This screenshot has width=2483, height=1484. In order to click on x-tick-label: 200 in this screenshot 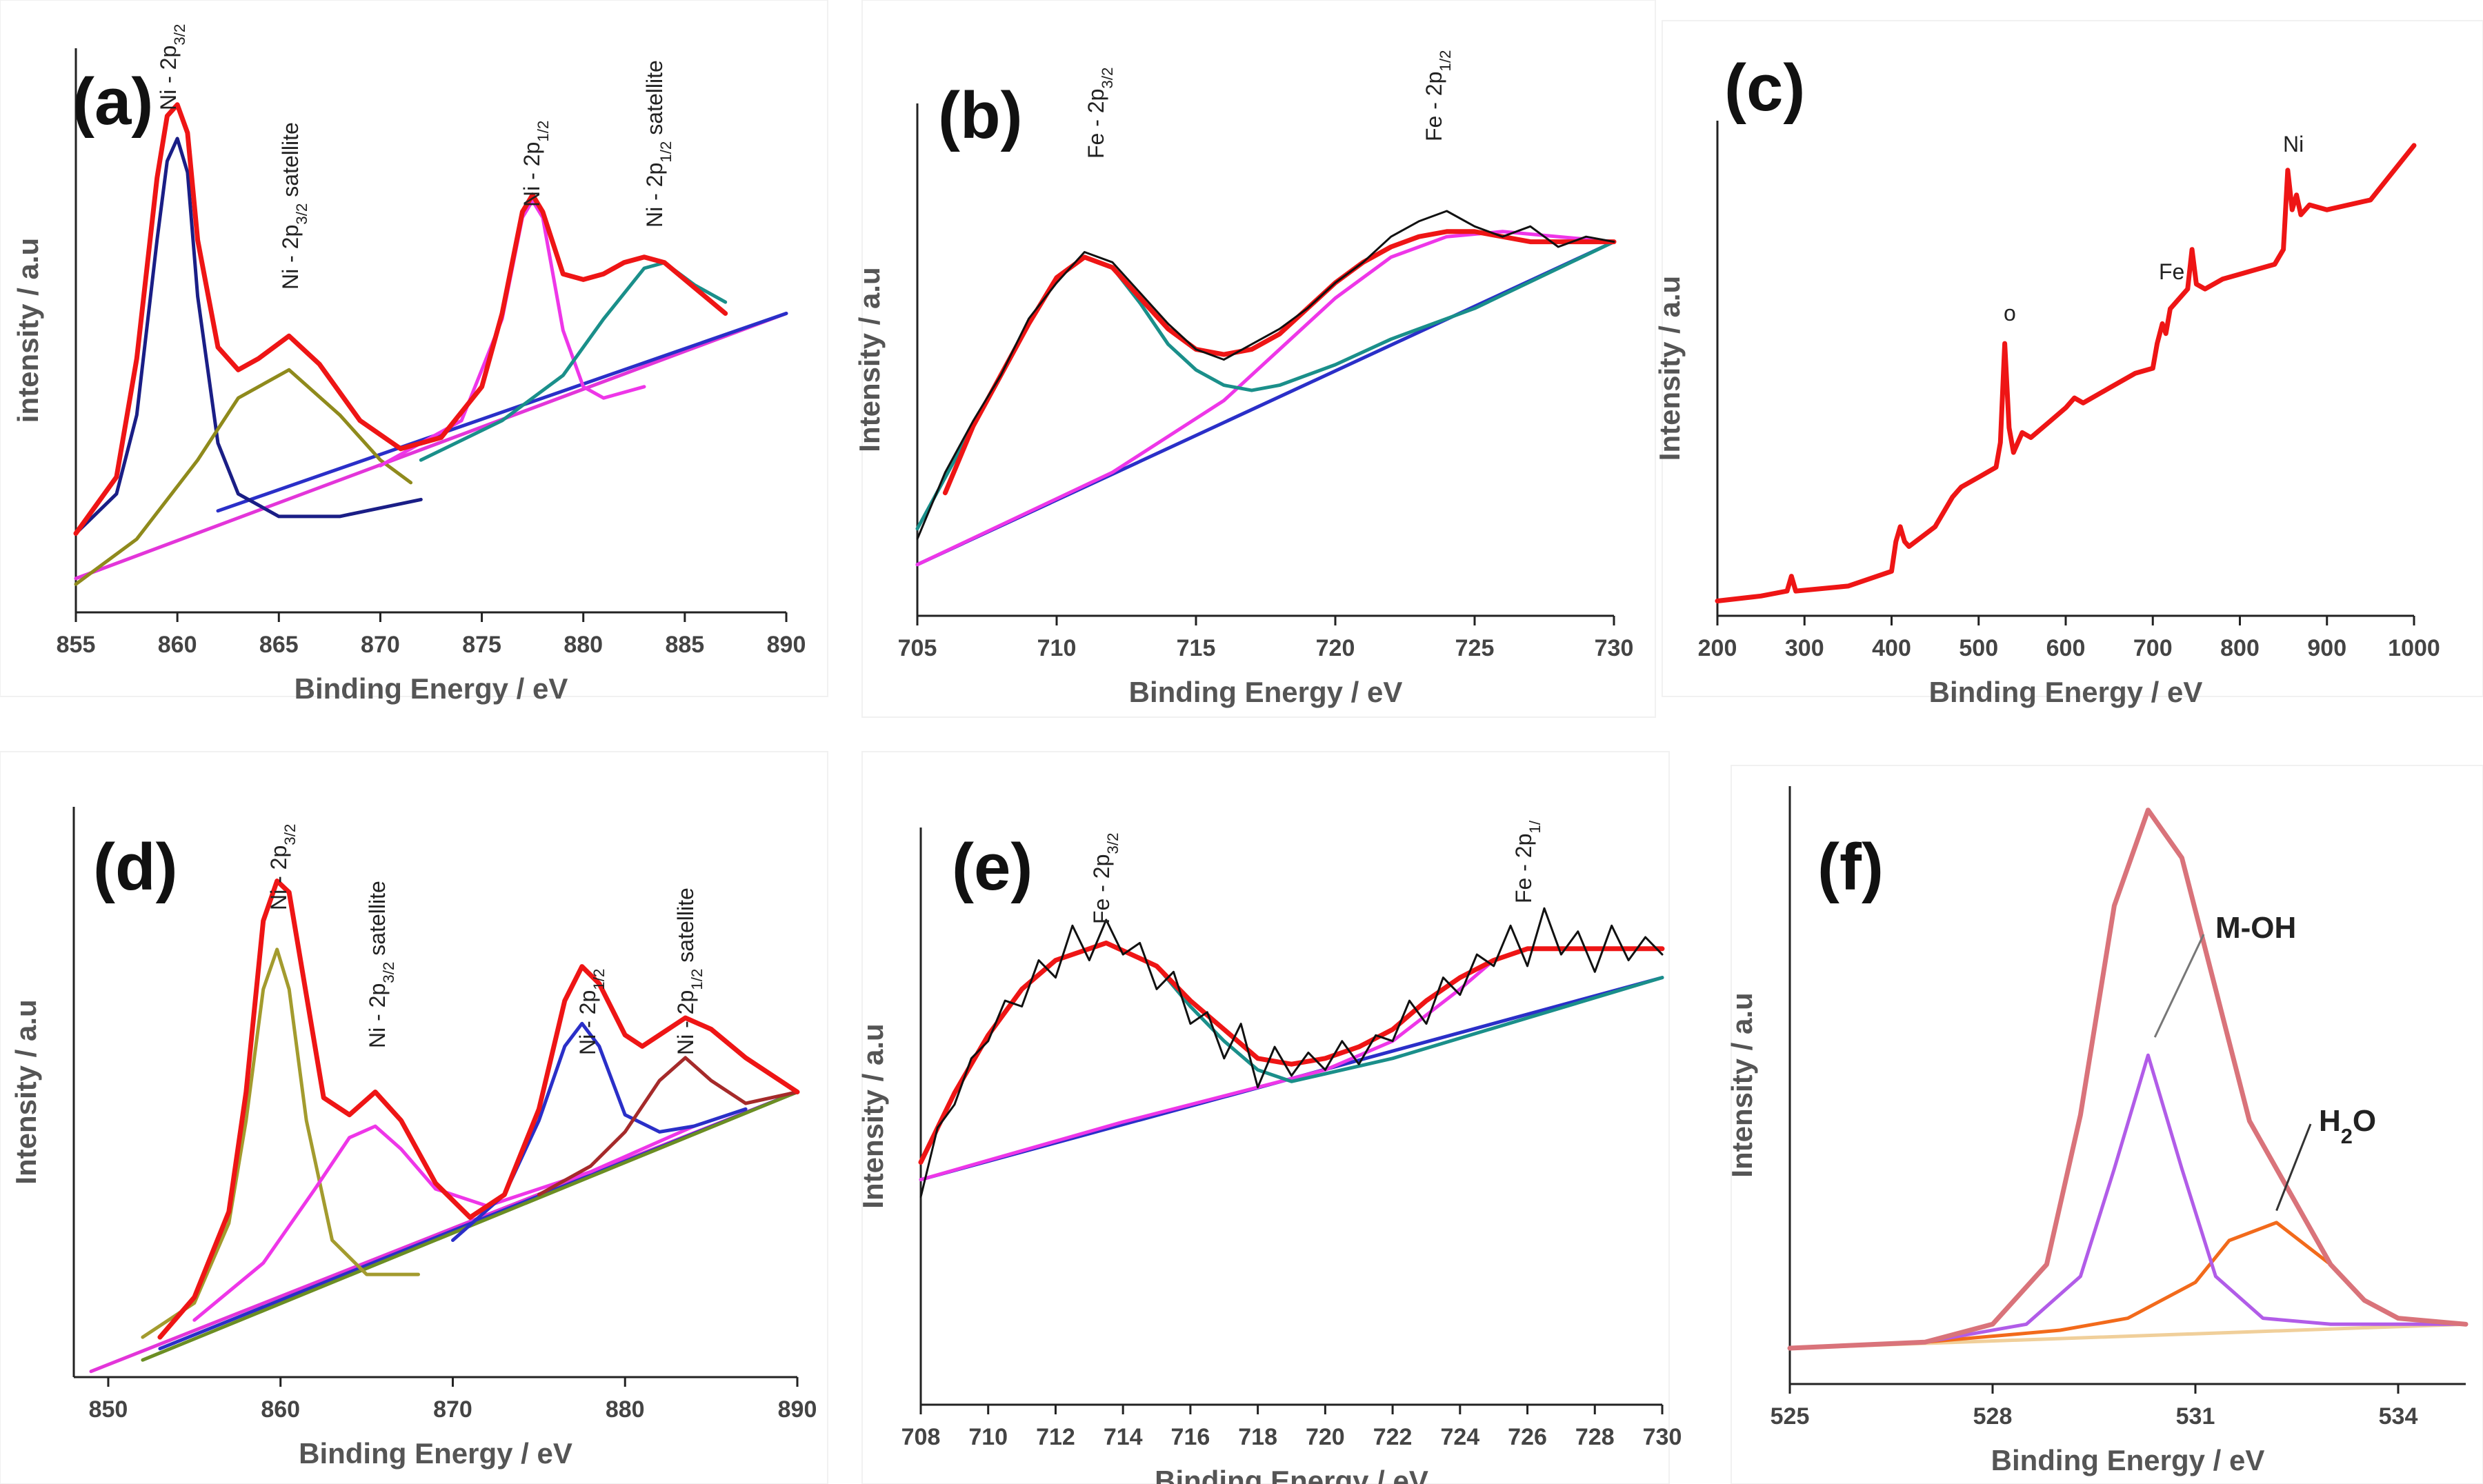, I will do `click(1718, 648)`.